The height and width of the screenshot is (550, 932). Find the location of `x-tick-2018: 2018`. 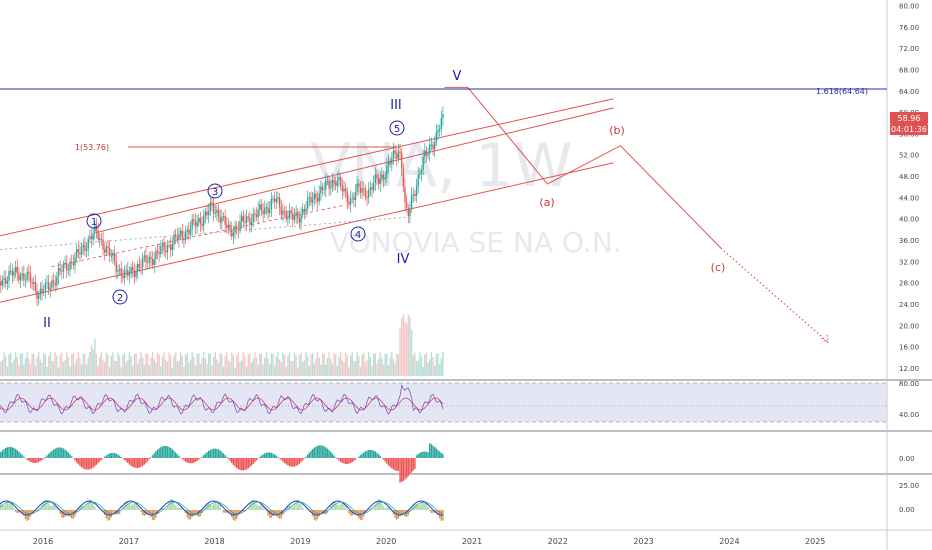

x-tick-2018: 2018 is located at coordinates (214, 541).